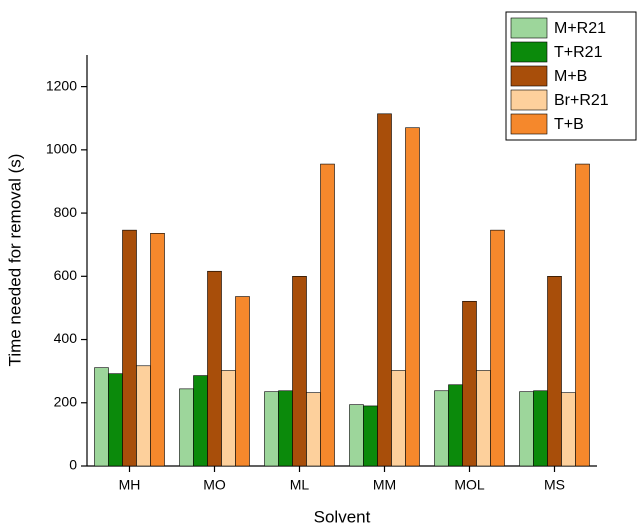 The height and width of the screenshot is (528, 639). What do you see at coordinates (554, 485) in the screenshot?
I see `x-tick-label: MS` at bounding box center [554, 485].